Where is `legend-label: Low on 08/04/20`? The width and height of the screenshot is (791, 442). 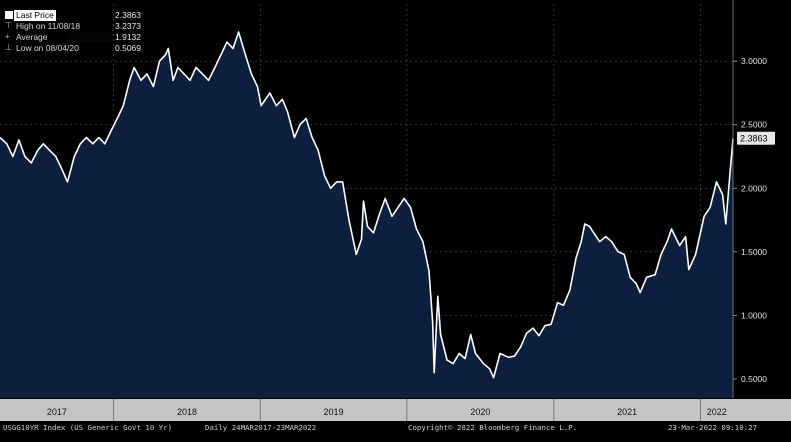
legend-label: Low on 08/04/20 is located at coordinates (47, 48).